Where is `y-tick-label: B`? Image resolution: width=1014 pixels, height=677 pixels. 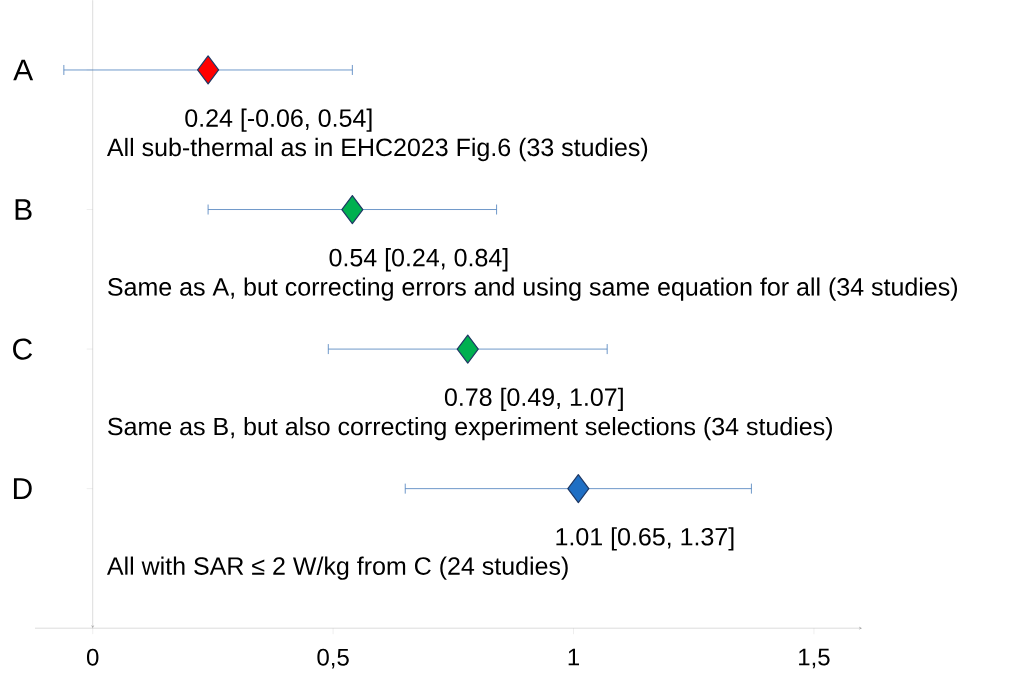
y-tick-label: B is located at coordinates (23, 209).